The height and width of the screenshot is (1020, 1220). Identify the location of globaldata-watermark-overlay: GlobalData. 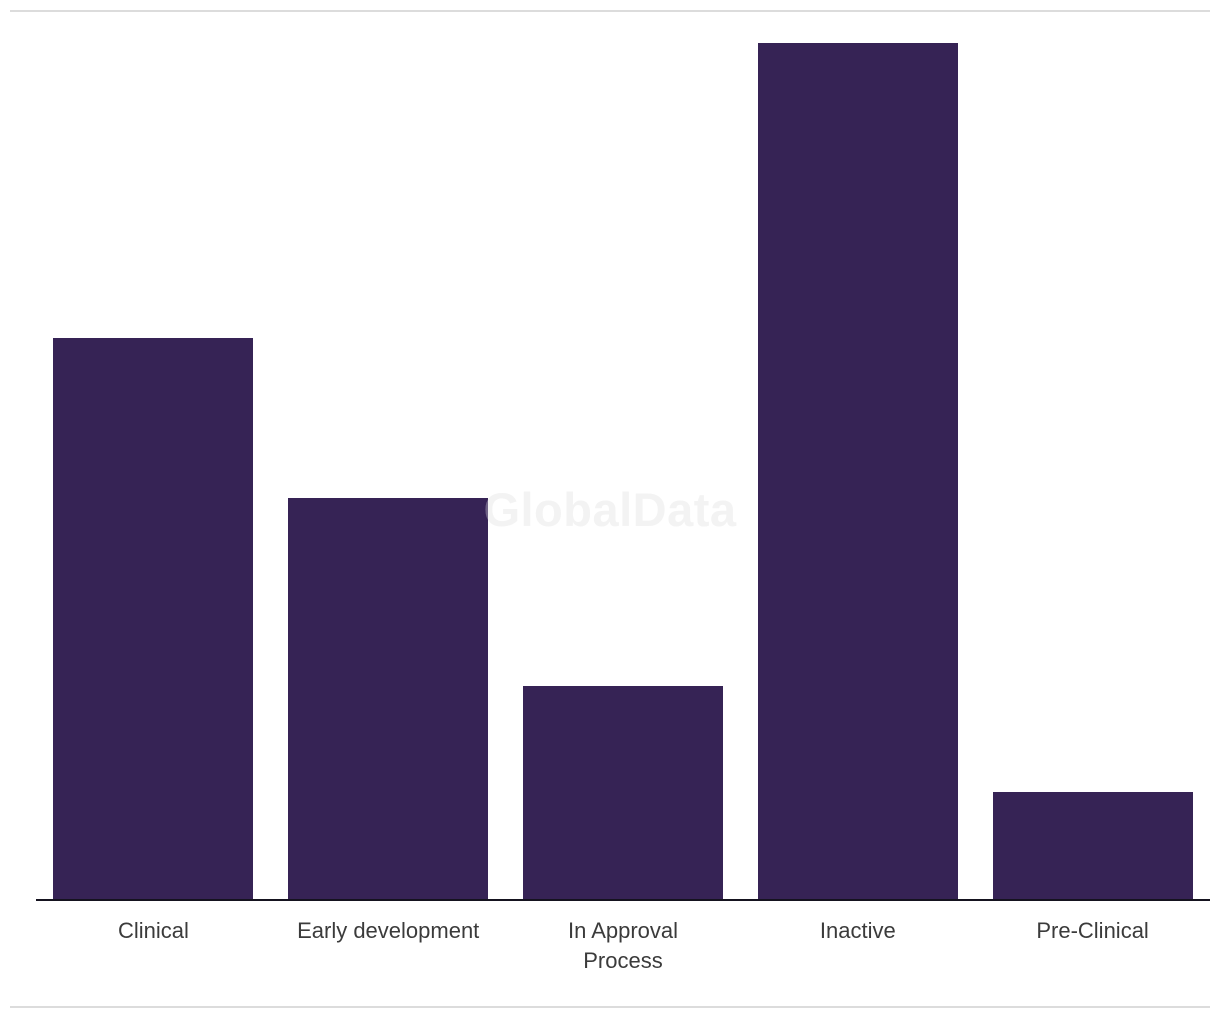
(610, 509).